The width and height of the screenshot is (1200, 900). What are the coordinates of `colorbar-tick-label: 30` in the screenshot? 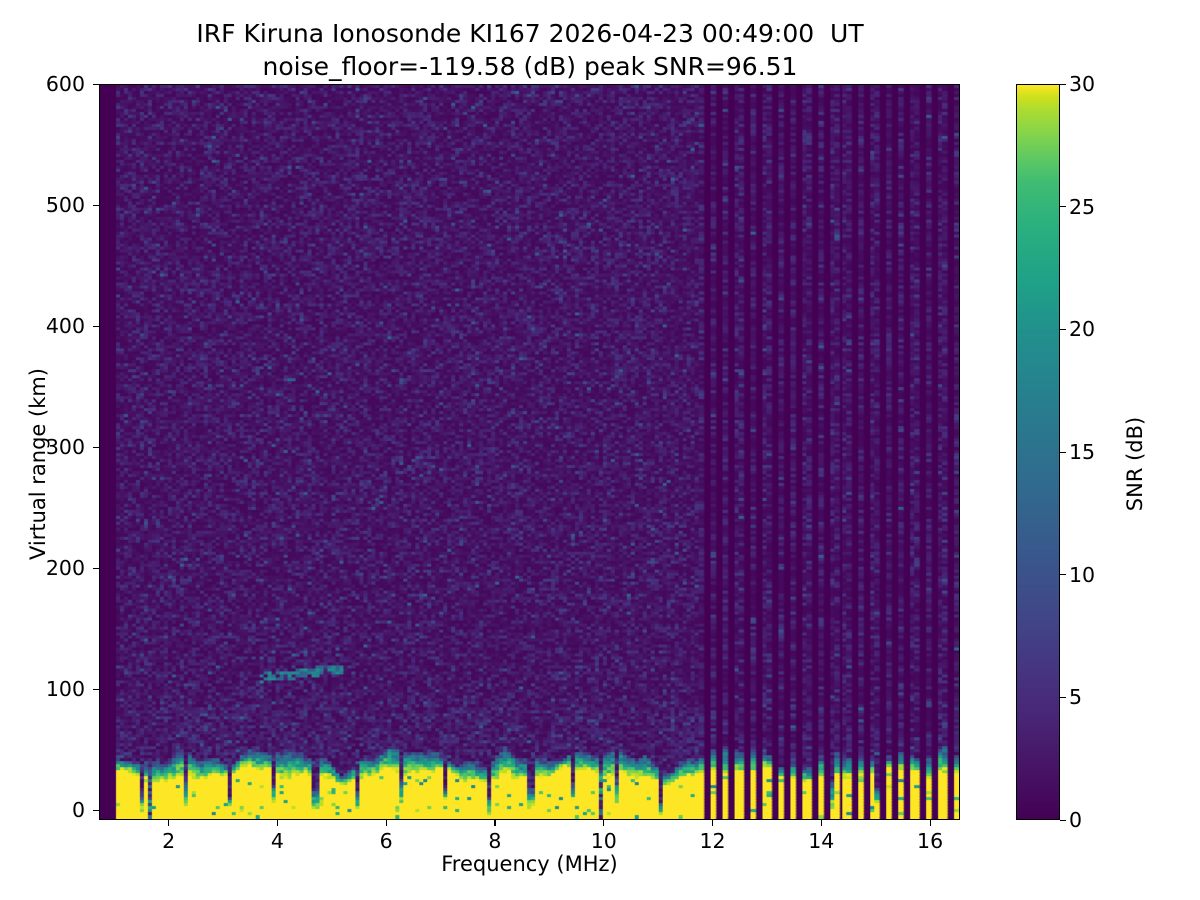 It's located at (1082, 84).